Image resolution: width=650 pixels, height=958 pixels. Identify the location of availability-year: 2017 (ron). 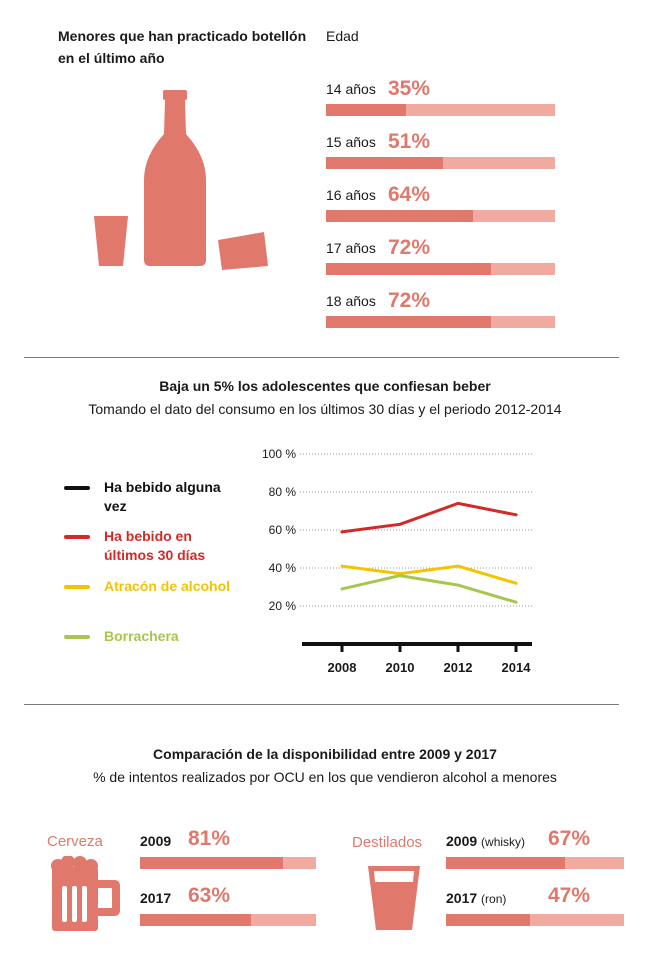
(476, 898).